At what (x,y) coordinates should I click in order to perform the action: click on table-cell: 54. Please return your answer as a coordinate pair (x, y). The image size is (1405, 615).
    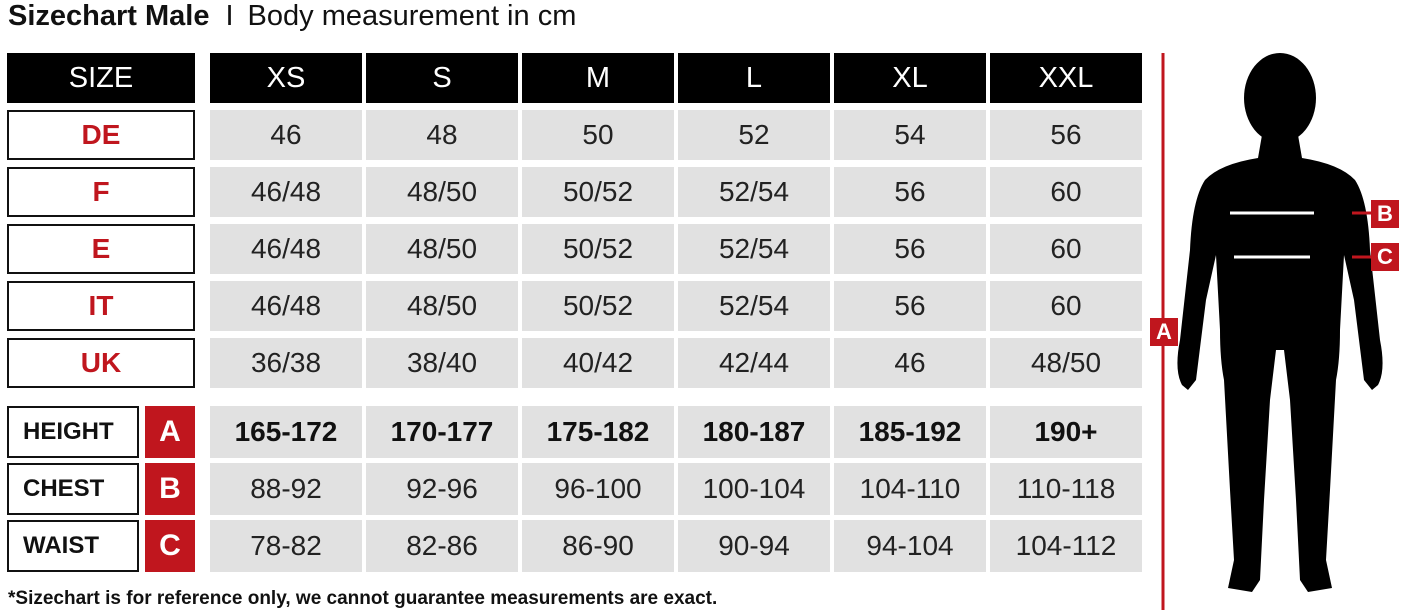
    Looking at the image, I should click on (910, 135).